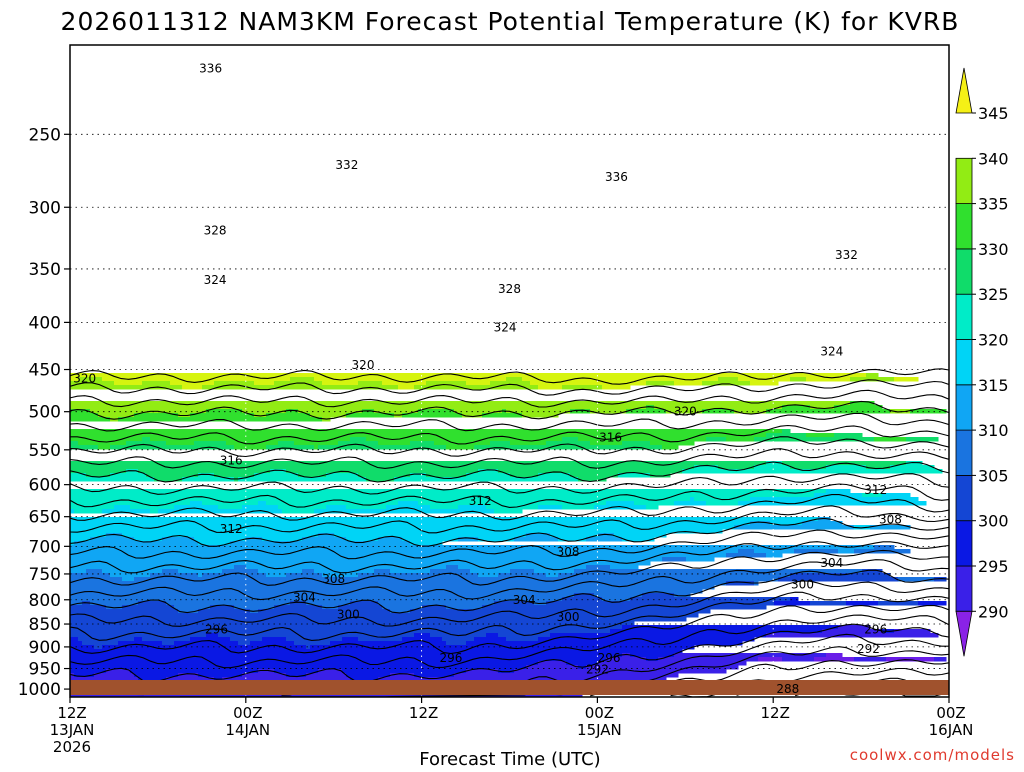 This screenshot has height=772, width=1024. I want to click on colorbar-tick-label: 300, so click(993, 521).